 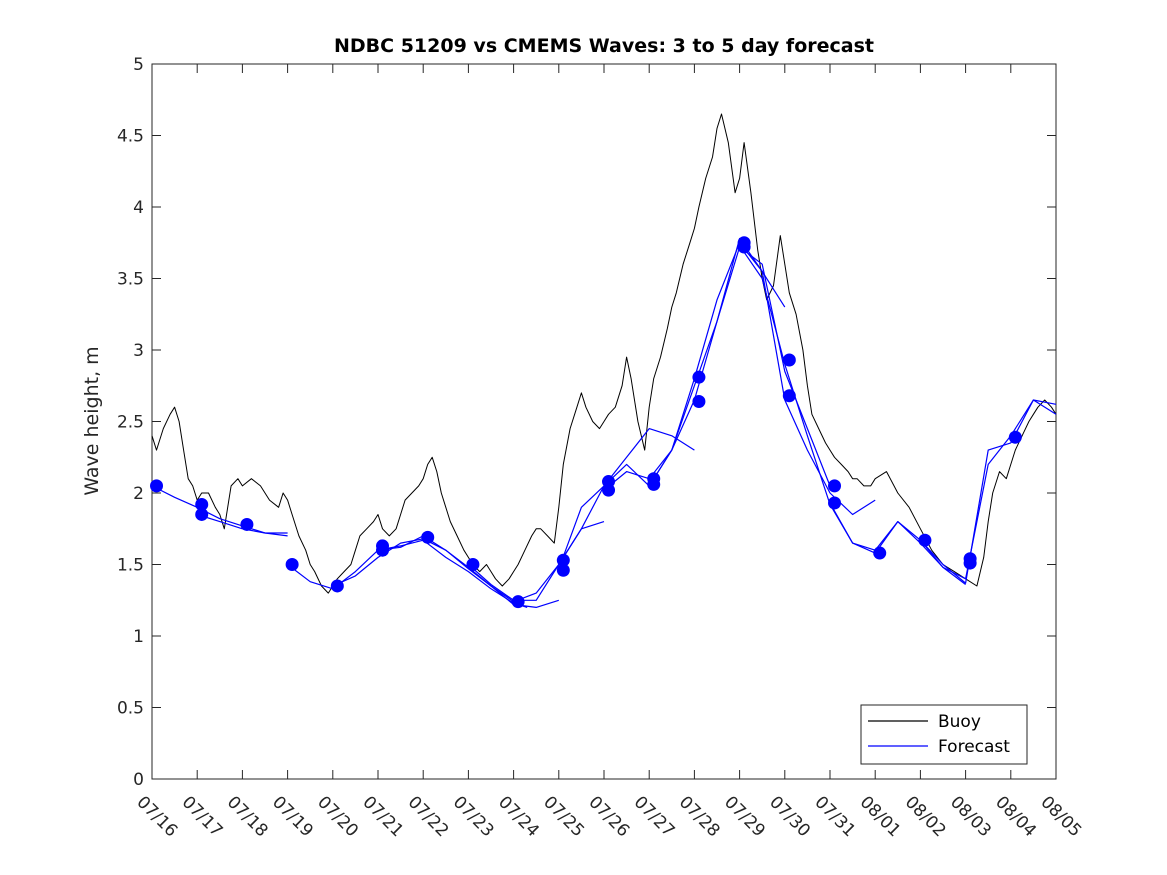 I want to click on y-tick-label: 3.5, so click(x=130, y=280).